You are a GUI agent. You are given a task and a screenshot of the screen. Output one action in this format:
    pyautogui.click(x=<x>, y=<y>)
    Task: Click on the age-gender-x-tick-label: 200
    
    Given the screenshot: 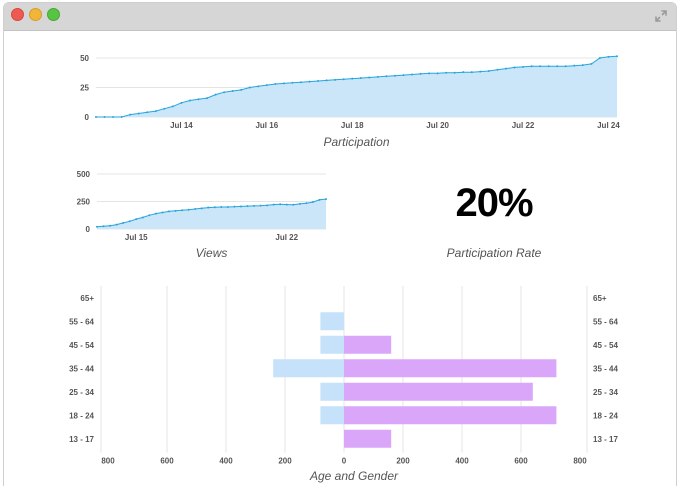 What is the action you would take?
    pyautogui.click(x=403, y=461)
    